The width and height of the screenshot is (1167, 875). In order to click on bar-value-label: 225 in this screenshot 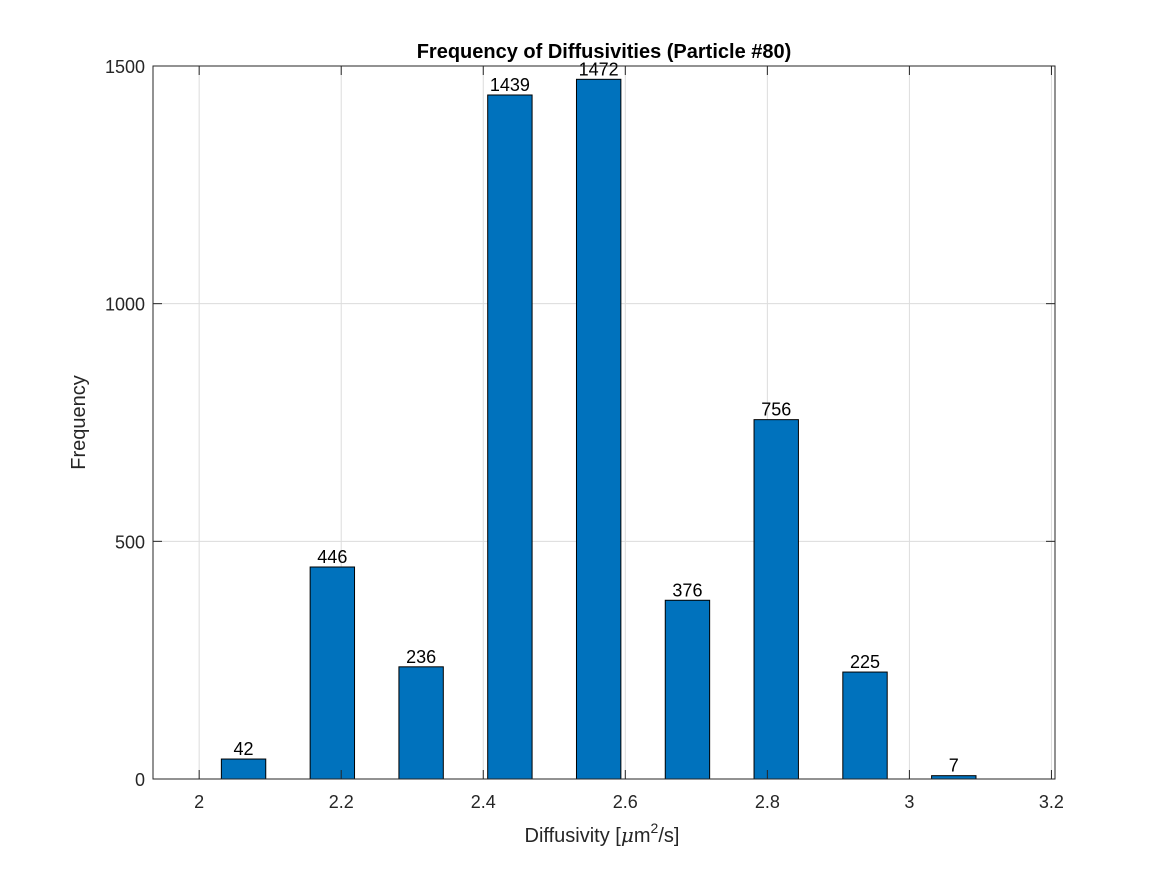, I will do `click(865, 662)`.